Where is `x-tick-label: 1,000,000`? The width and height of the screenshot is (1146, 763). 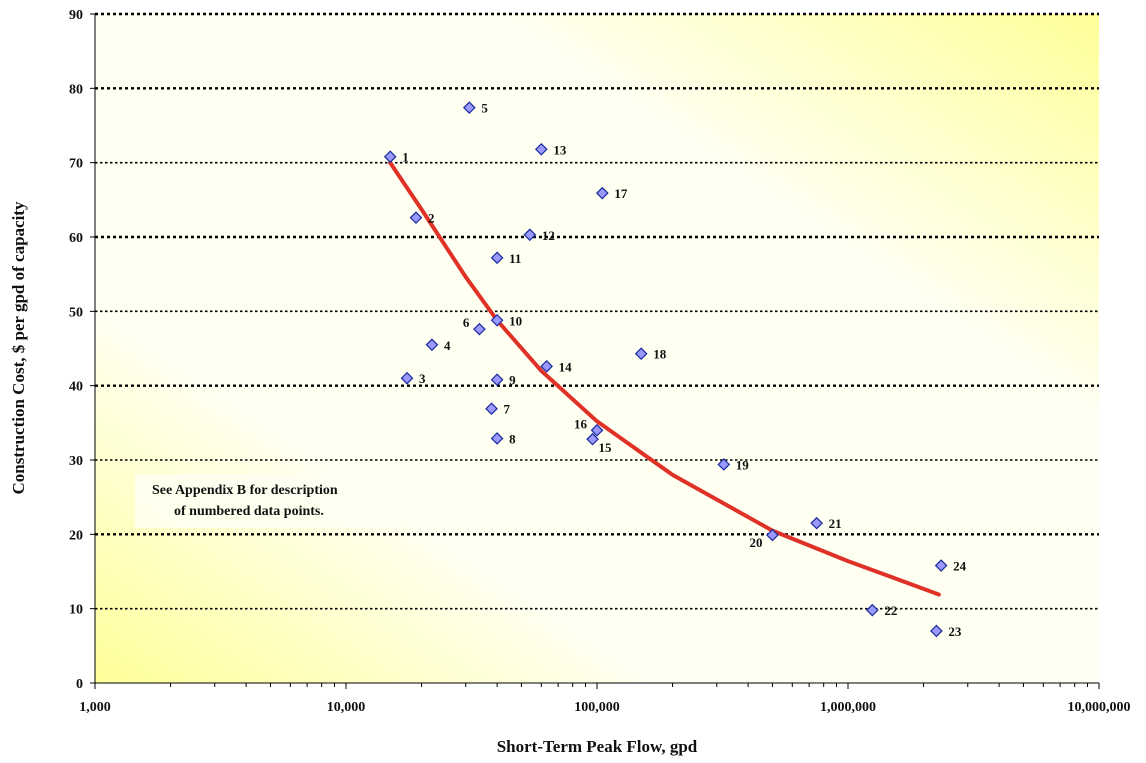 x-tick-label: 1,000,000 is located at coordinates (848, 707).